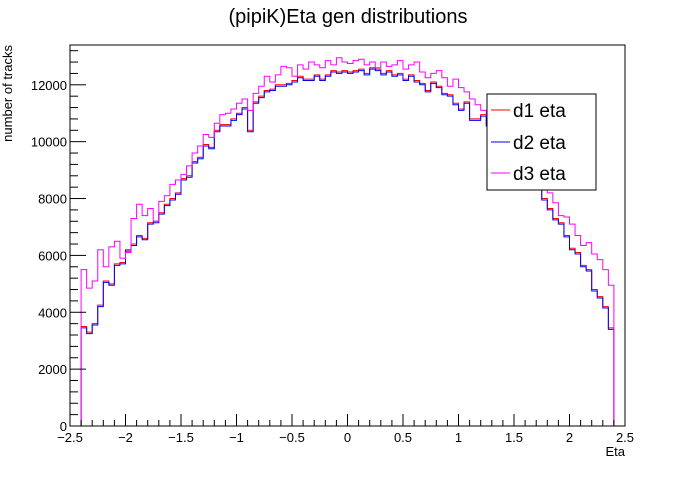  Describe the element at coordinates (7, 93) in the screenshot. I see `y-axis-label: number of tracks` at that location.